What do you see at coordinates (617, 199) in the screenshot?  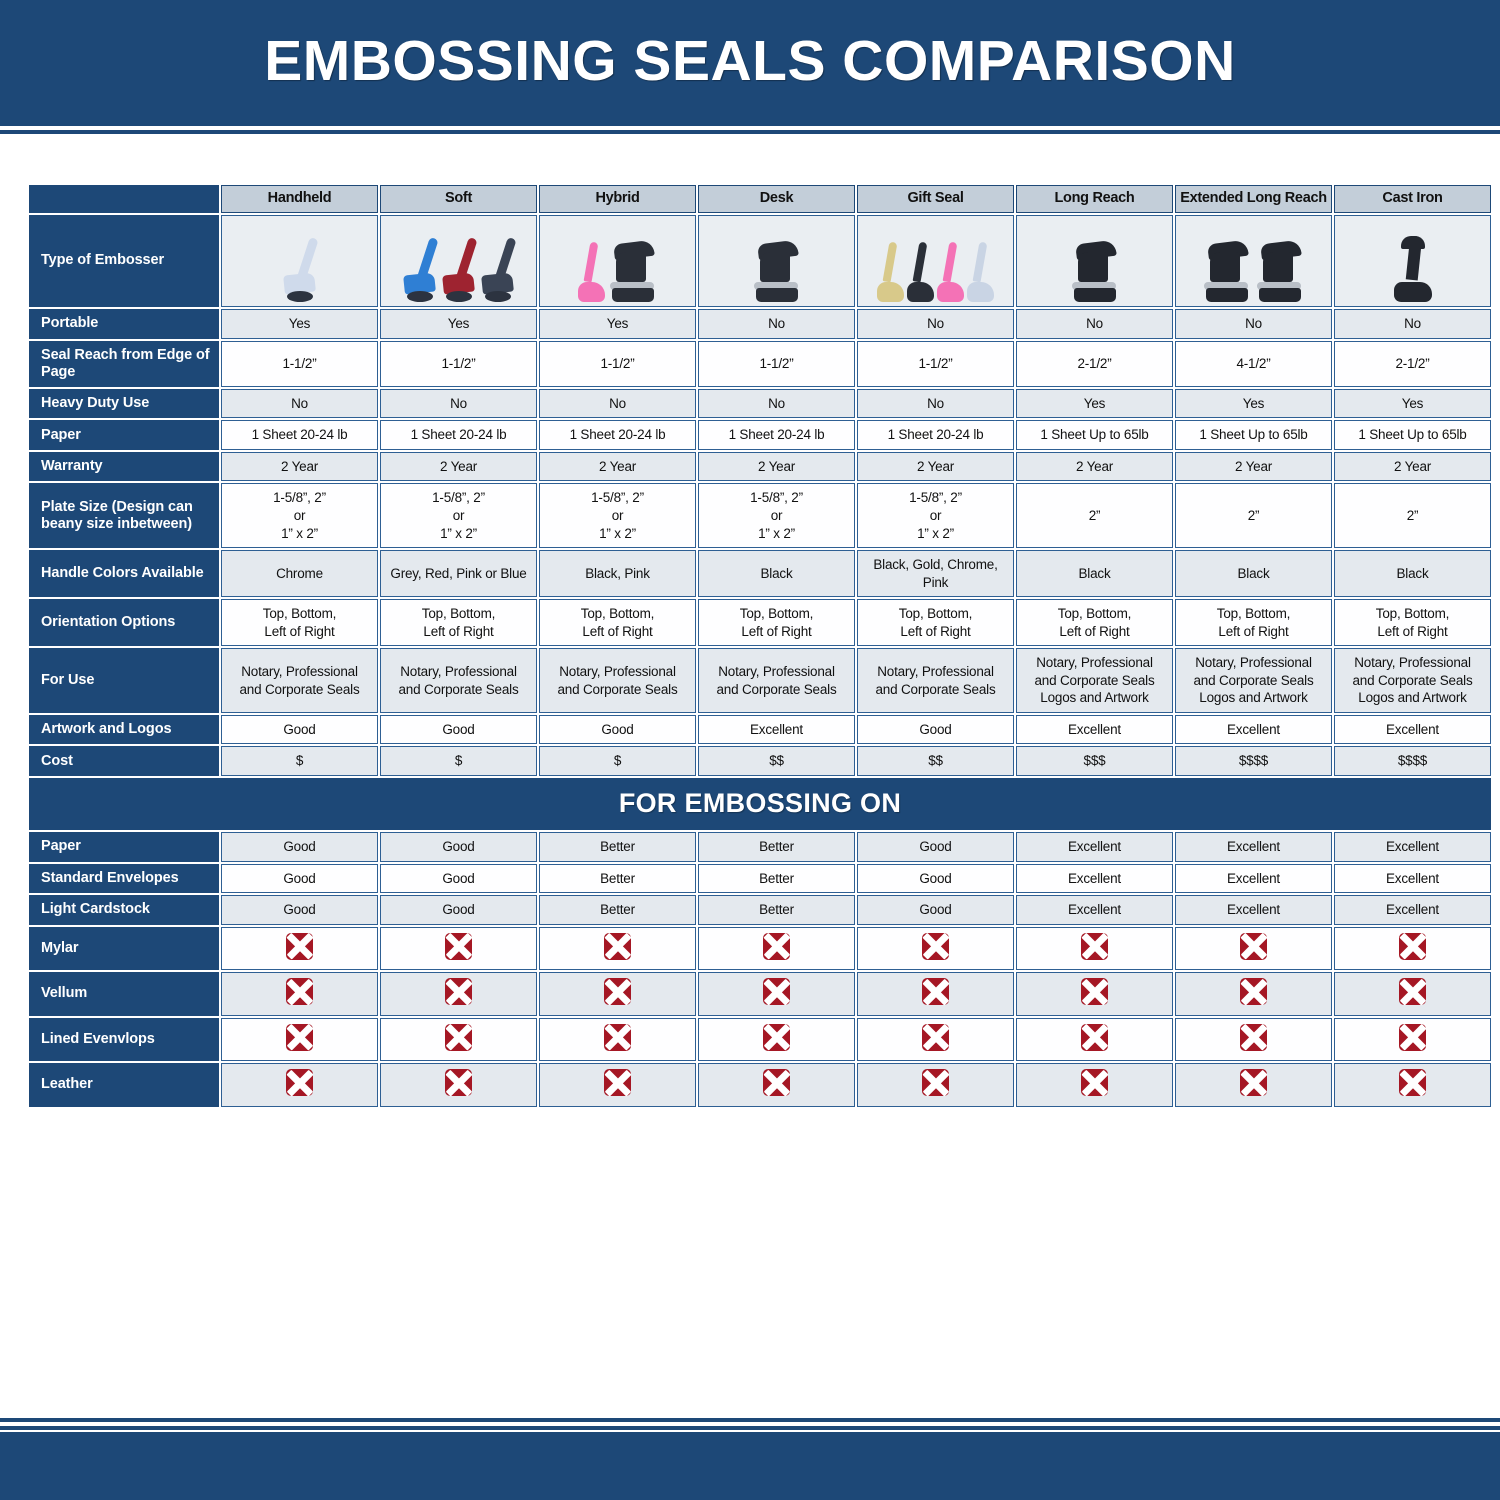 I see `column-header-hybrid: Hybrid` at bounding box center [617, 199].